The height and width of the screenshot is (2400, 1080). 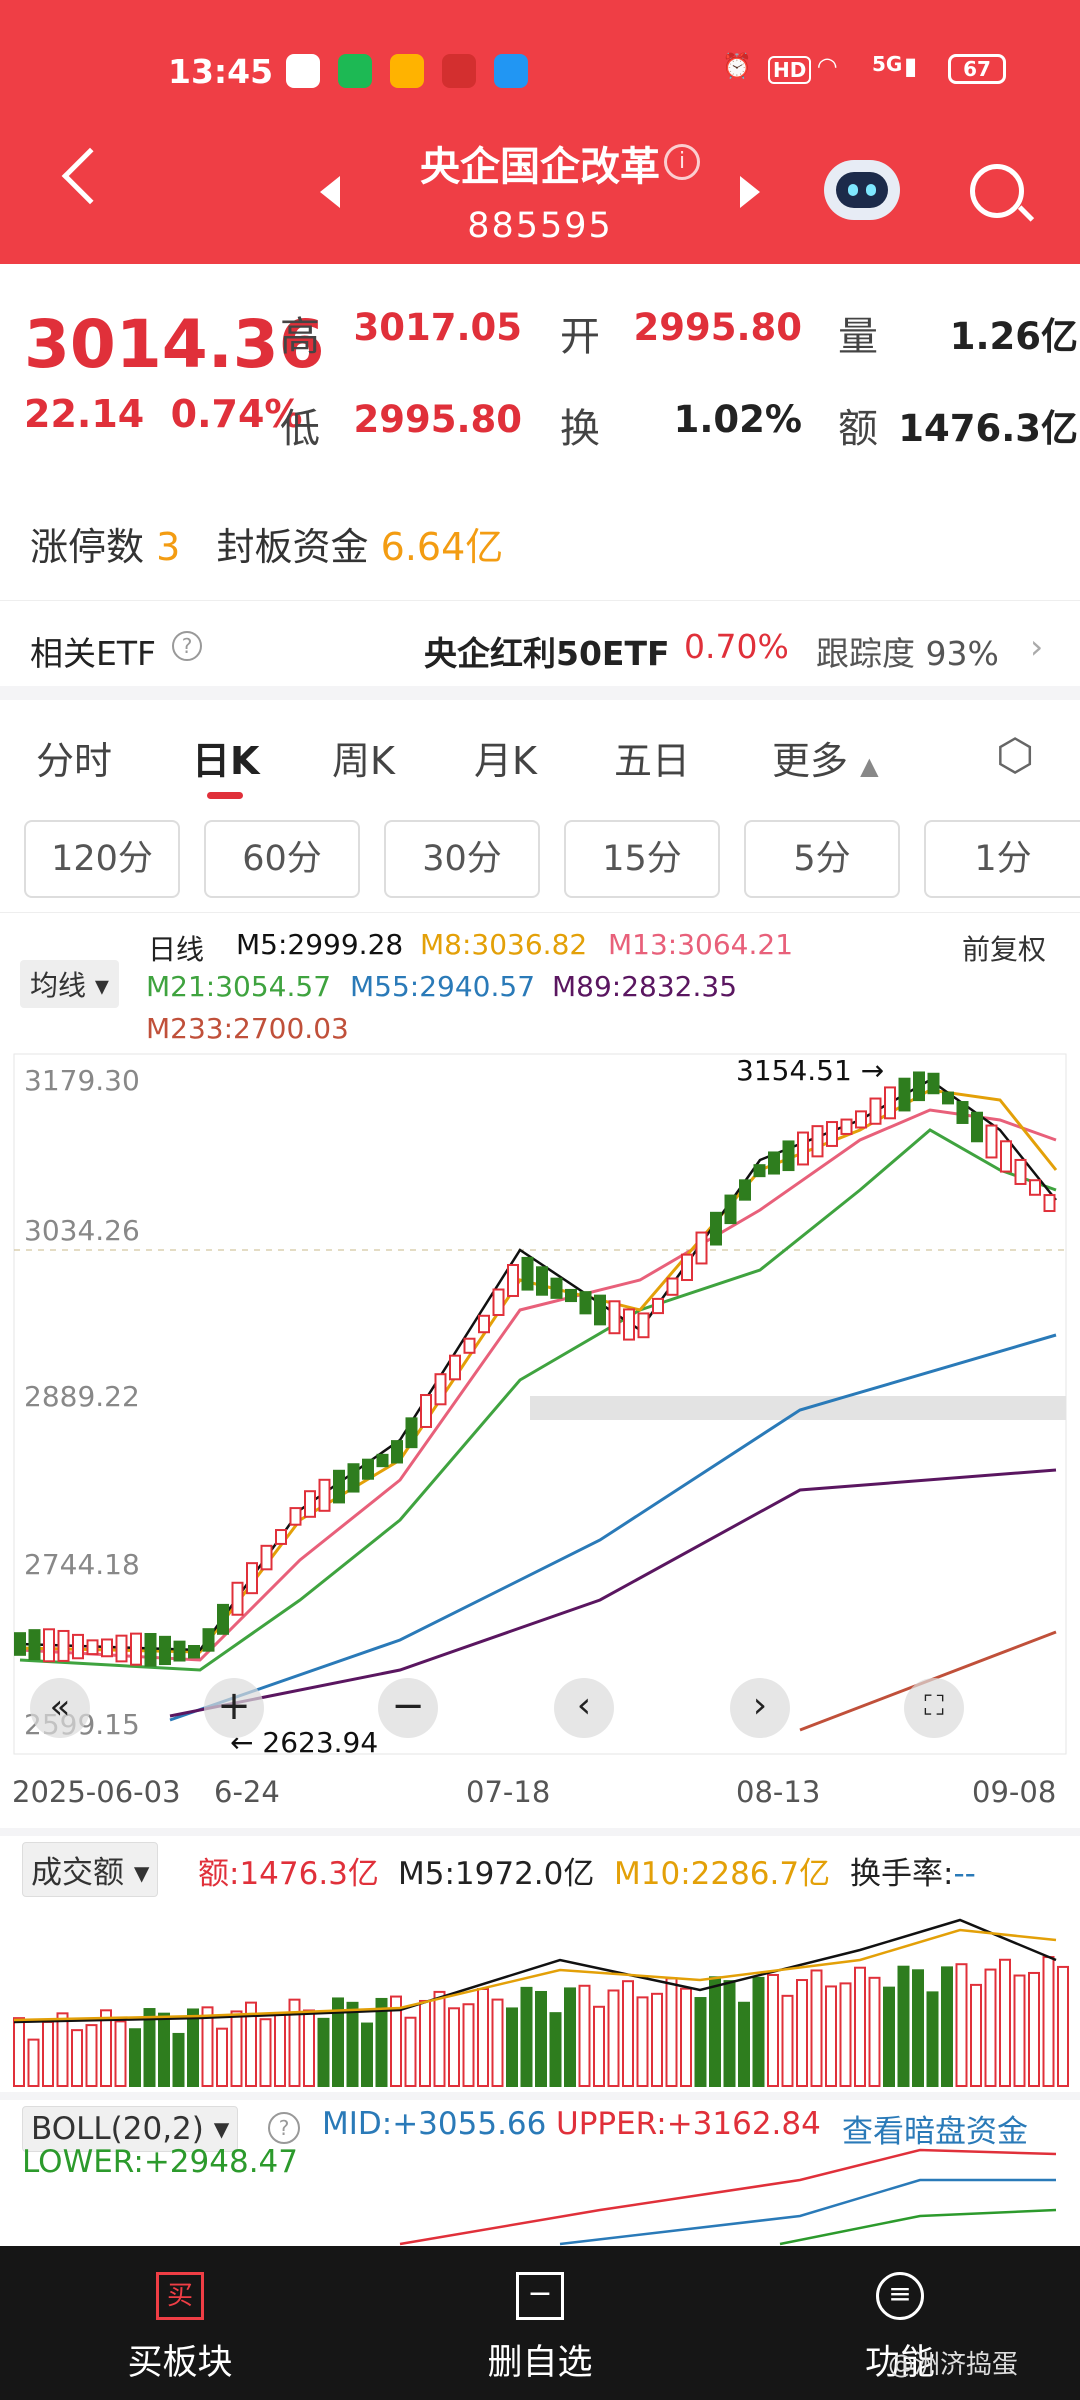 I want to click on btn-1min: 1分, so click(x=1002, y=859).